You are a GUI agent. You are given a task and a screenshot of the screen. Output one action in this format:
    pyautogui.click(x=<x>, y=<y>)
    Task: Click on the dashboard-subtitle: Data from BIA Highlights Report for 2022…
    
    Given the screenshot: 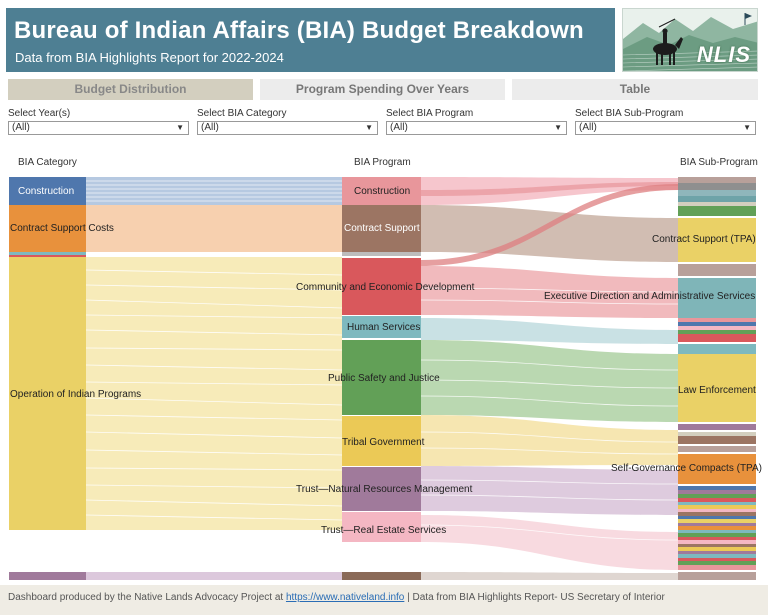 What is the action you would take?
    pyautogui.click(x=149, y=57)
    